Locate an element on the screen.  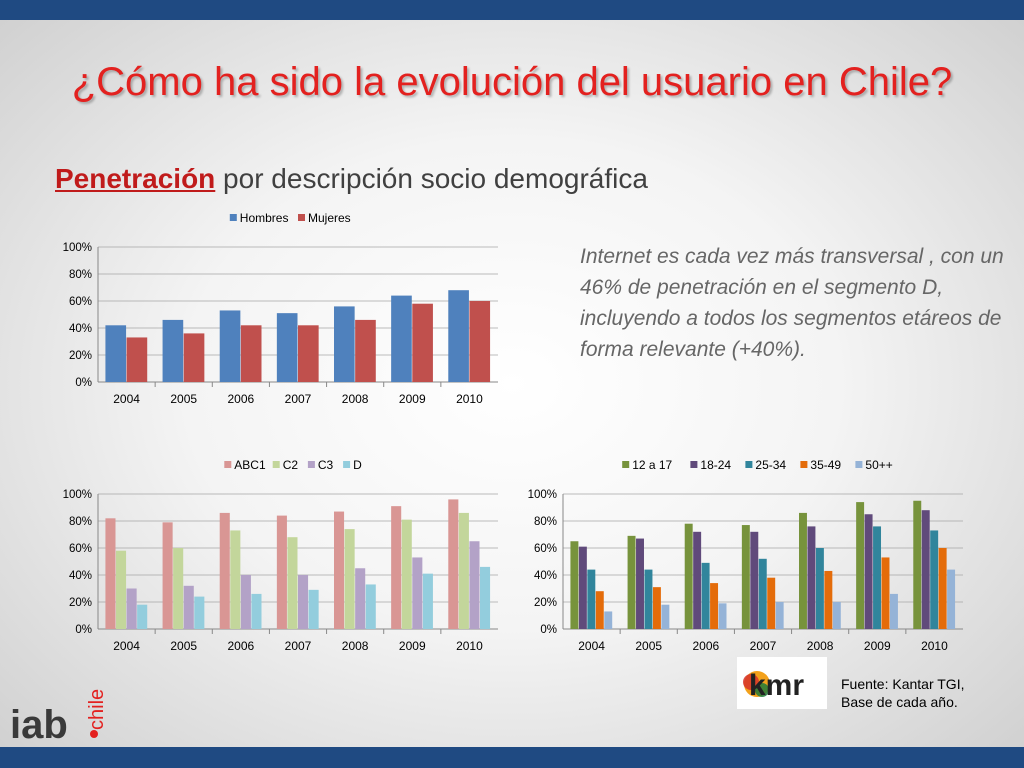
chart-legend: 12 a 17 18-24 25-34 35-49 50++ is located at coordinates (757, 465).